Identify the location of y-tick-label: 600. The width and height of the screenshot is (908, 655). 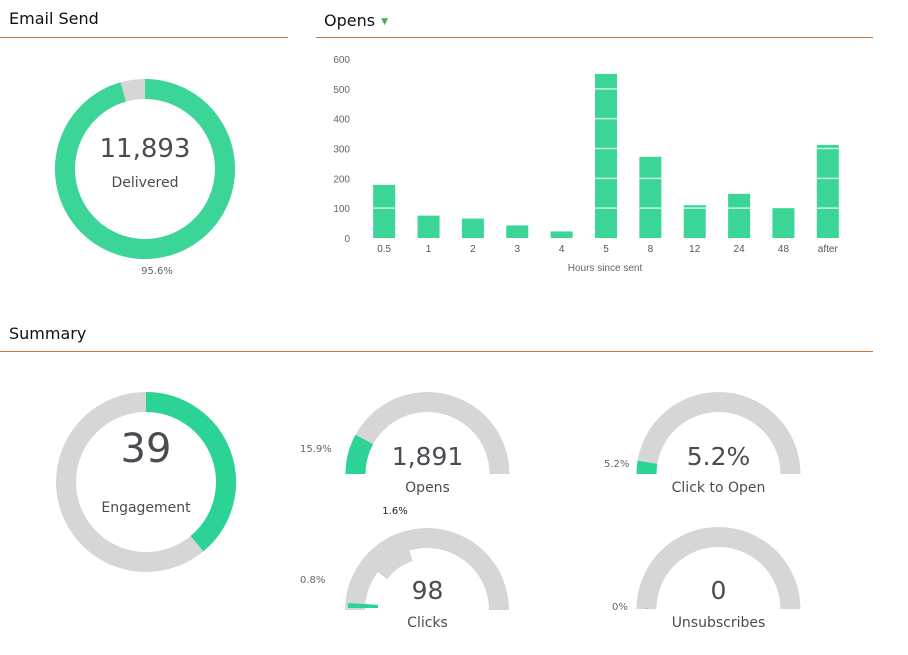
(341, 60).